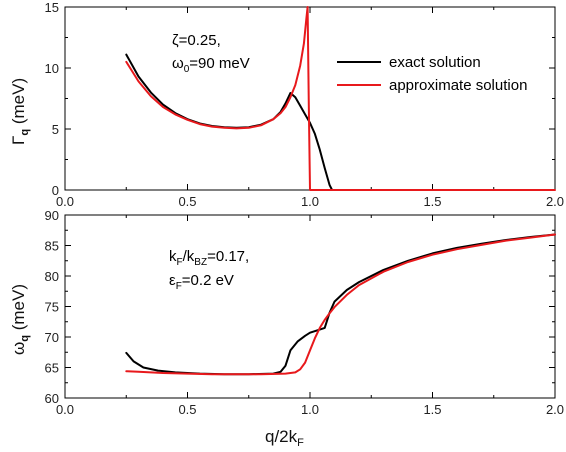  Describe the element at coordinates (284, 438) in the screenshot. I see `x-axis-label: q/2kF` at that location.